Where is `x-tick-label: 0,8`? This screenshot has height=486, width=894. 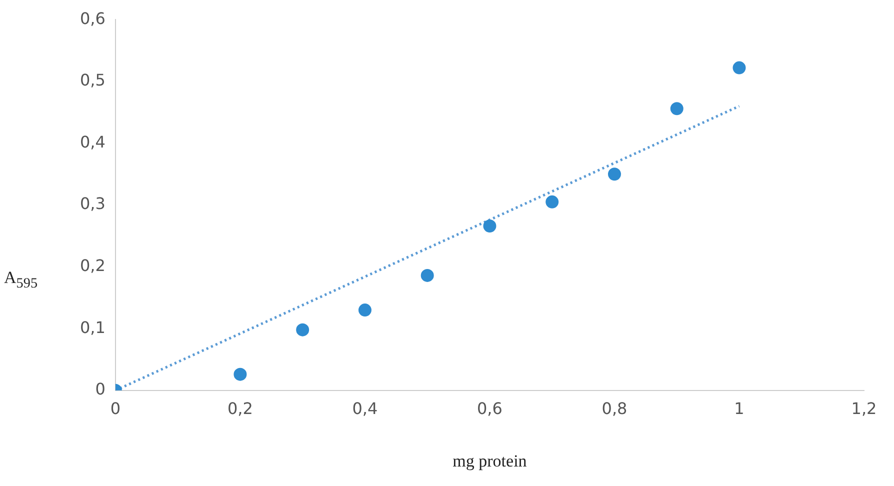 x-tick-label: 0,8 is located at coordinates (615, 408).